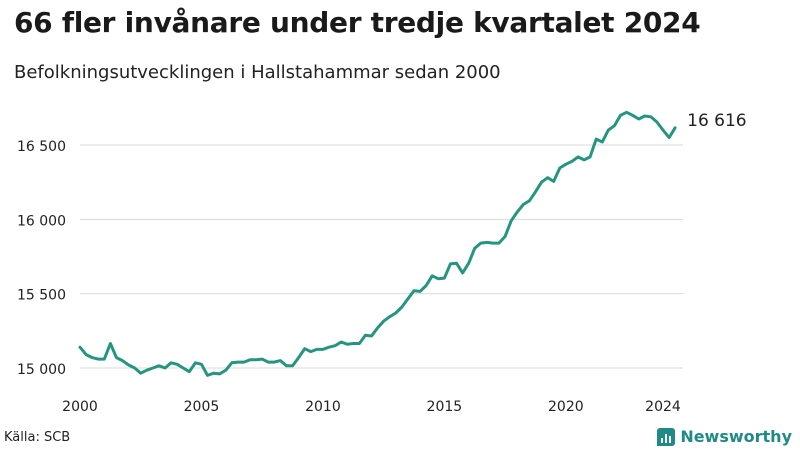  I want to click on y-tick-label: 15 500, so click(41, 296).